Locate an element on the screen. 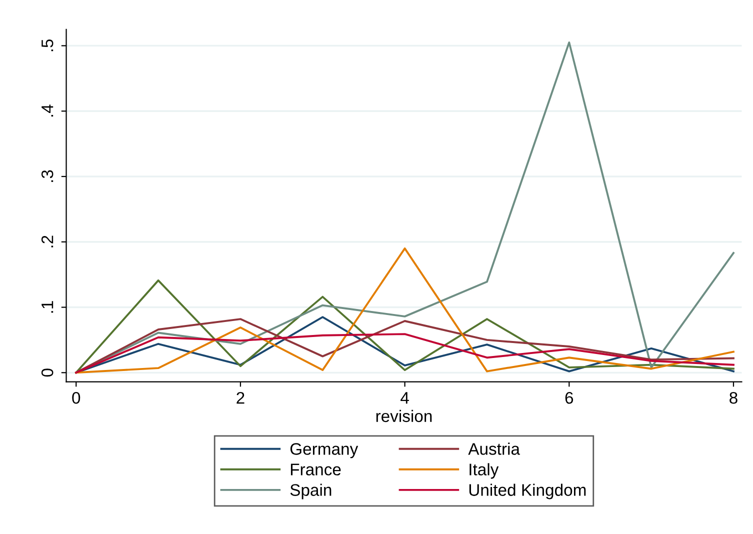 The image size is (753, 534). legend-label: Spain is located at coordinates (311, 492).